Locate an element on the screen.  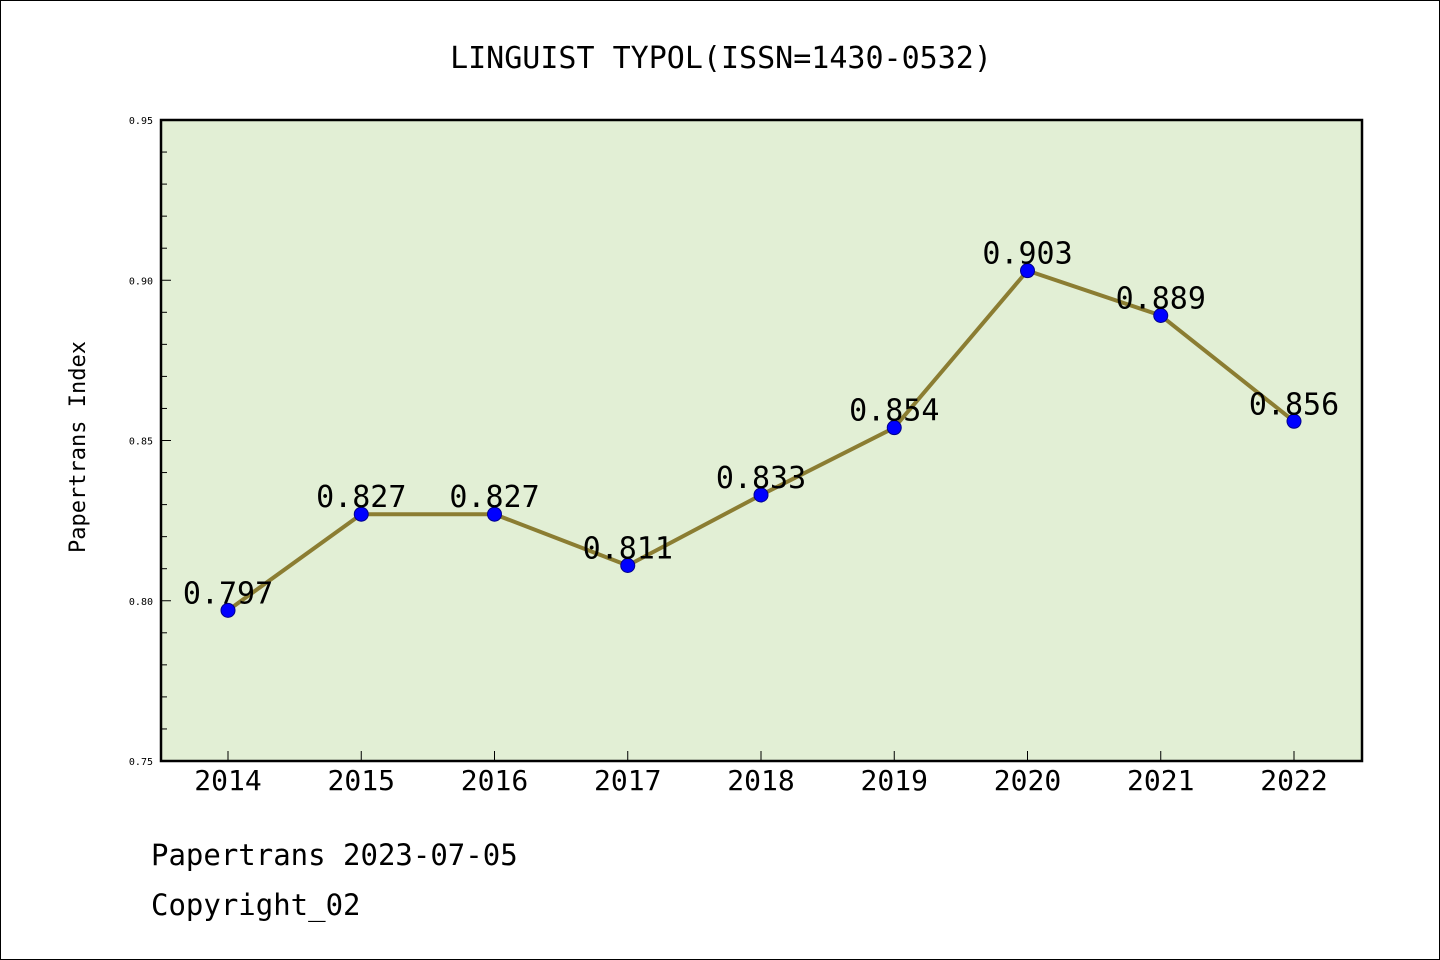
y-tick-label: 0.85 is located at coordinates (141, 442).